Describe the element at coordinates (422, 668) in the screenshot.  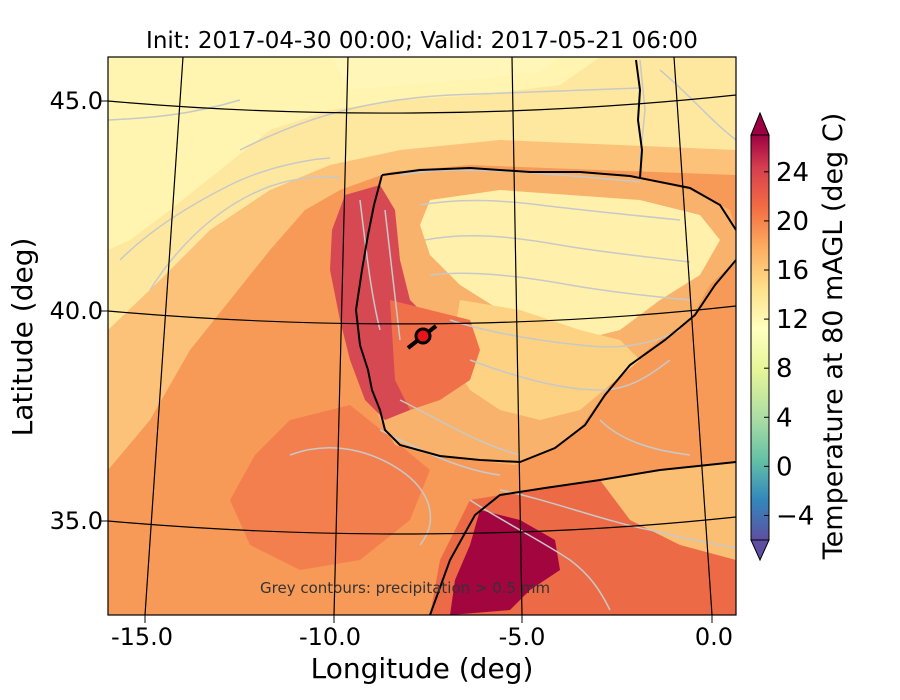
I see `x-axis-label: Longitude (deg)` at that location.